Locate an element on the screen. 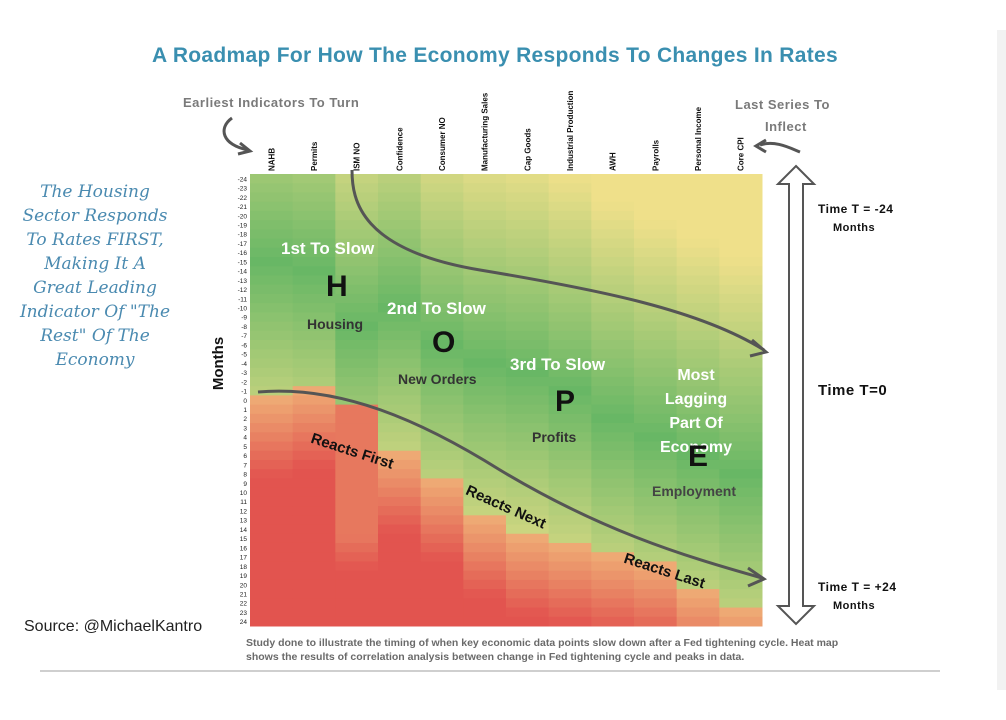 This screenshot has width=1006, height=720. row-label: -15 is located at coordinates (243, 262).